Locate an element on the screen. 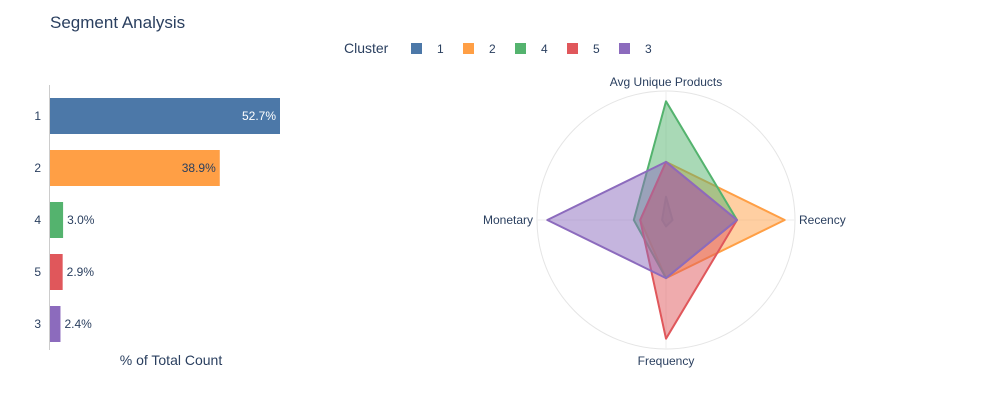  y-tick-1: 1 is located at coordinates (37, 116).